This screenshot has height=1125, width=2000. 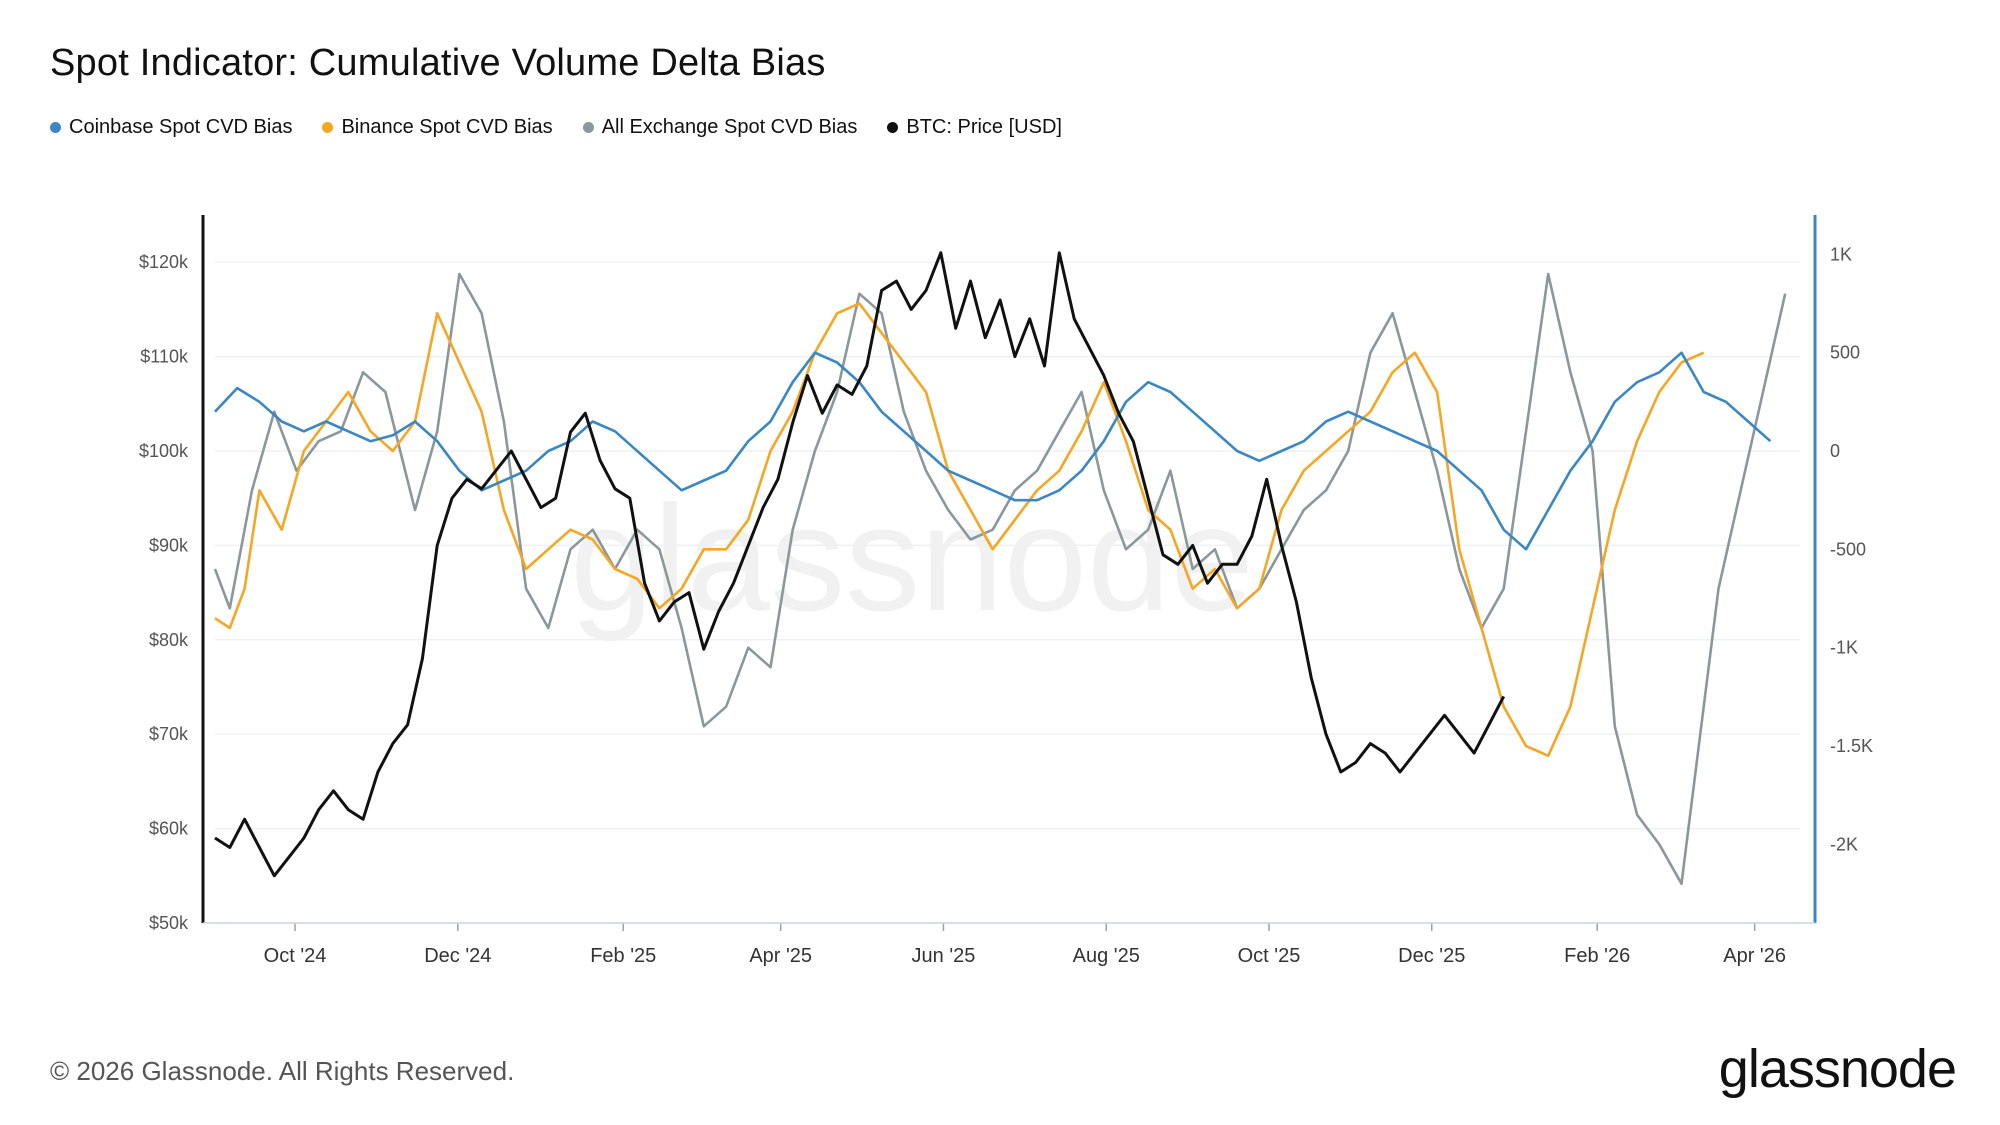 I want to click on x-tick-label: Apr '26, so click(x=1754, y=956).